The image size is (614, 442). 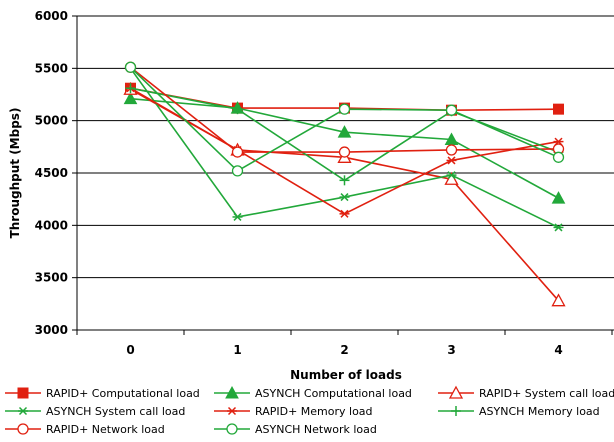 I want to click on legend-label: ASYNCH Memory load, so click(x=539, y=411).